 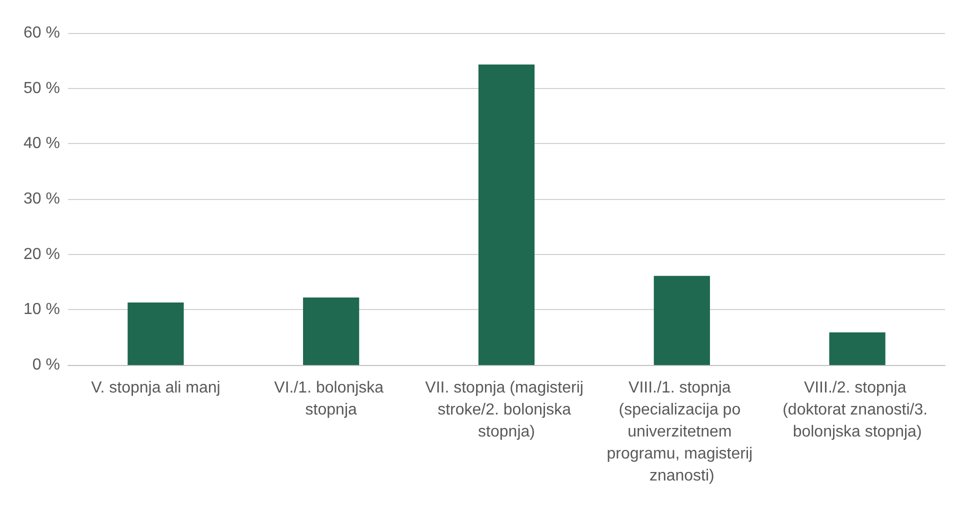 I want to click on x-tick-label: V. stopnja ali manj, so click(x=155, y=388).